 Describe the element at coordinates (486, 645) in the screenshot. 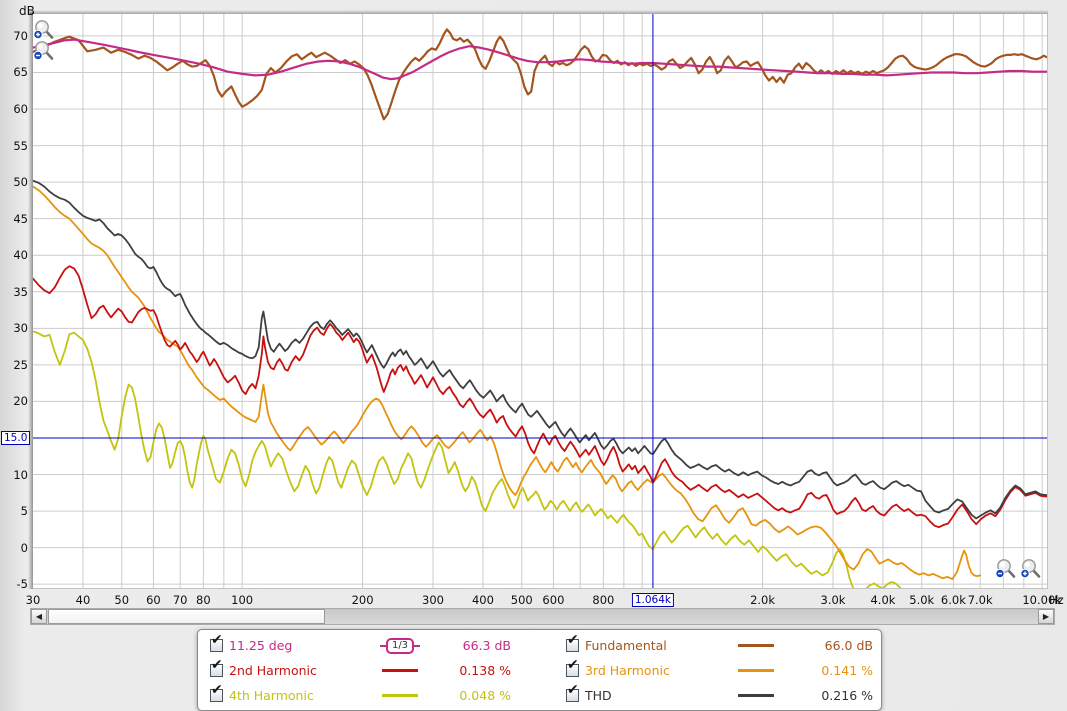

I see `legend-value: 66.3 dB` at that location.